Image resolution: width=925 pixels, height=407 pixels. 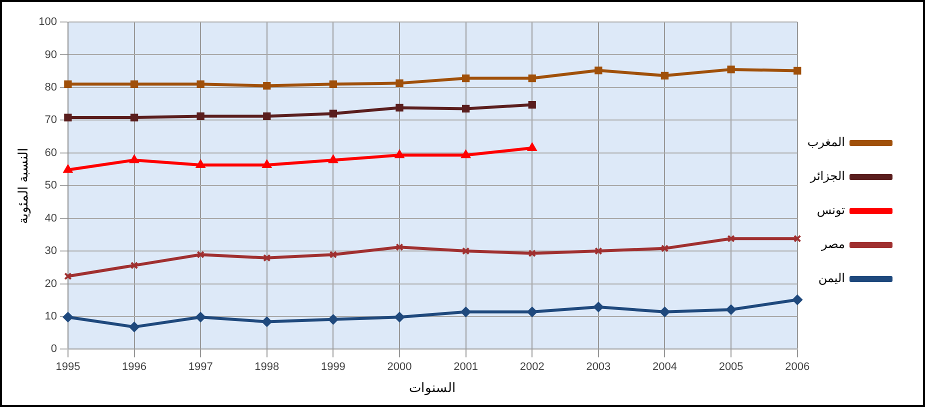 What do you see at coordinates (50, 152) in the screenshot?
I see `y-tick-label: 60` at bounding box center [50, 152].